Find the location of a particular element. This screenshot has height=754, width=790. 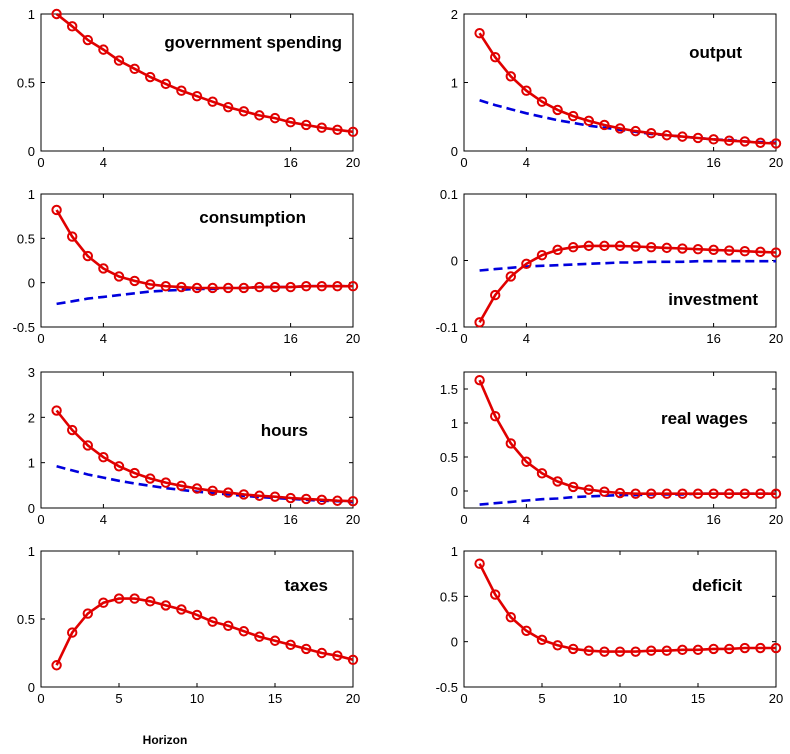

x-tick-label: 5 is located at coordinates (118, 698).